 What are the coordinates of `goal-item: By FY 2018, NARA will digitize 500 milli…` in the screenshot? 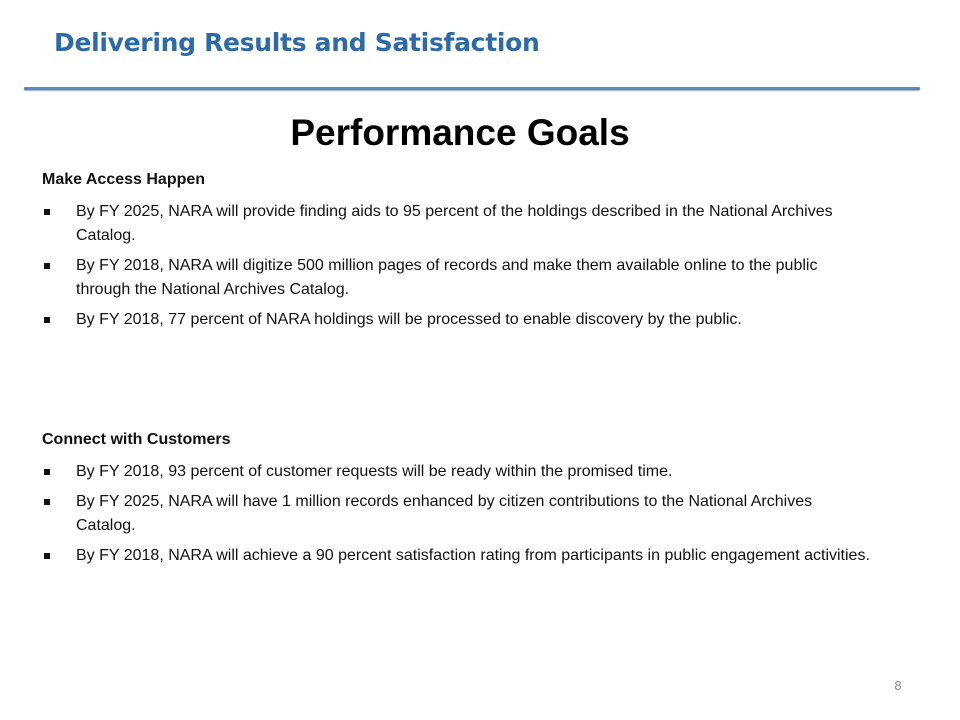 It's located at (457, 278).